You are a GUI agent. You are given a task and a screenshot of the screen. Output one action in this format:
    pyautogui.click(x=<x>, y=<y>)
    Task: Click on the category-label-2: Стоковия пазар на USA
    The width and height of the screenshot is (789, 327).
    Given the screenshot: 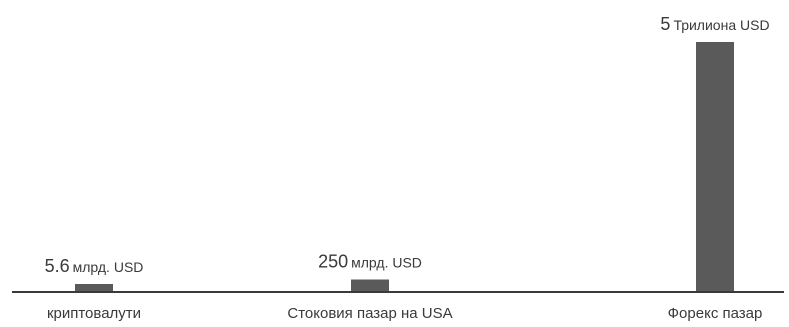 What is the action you would take?
    pyautogui.click(x=369, y=313)
    